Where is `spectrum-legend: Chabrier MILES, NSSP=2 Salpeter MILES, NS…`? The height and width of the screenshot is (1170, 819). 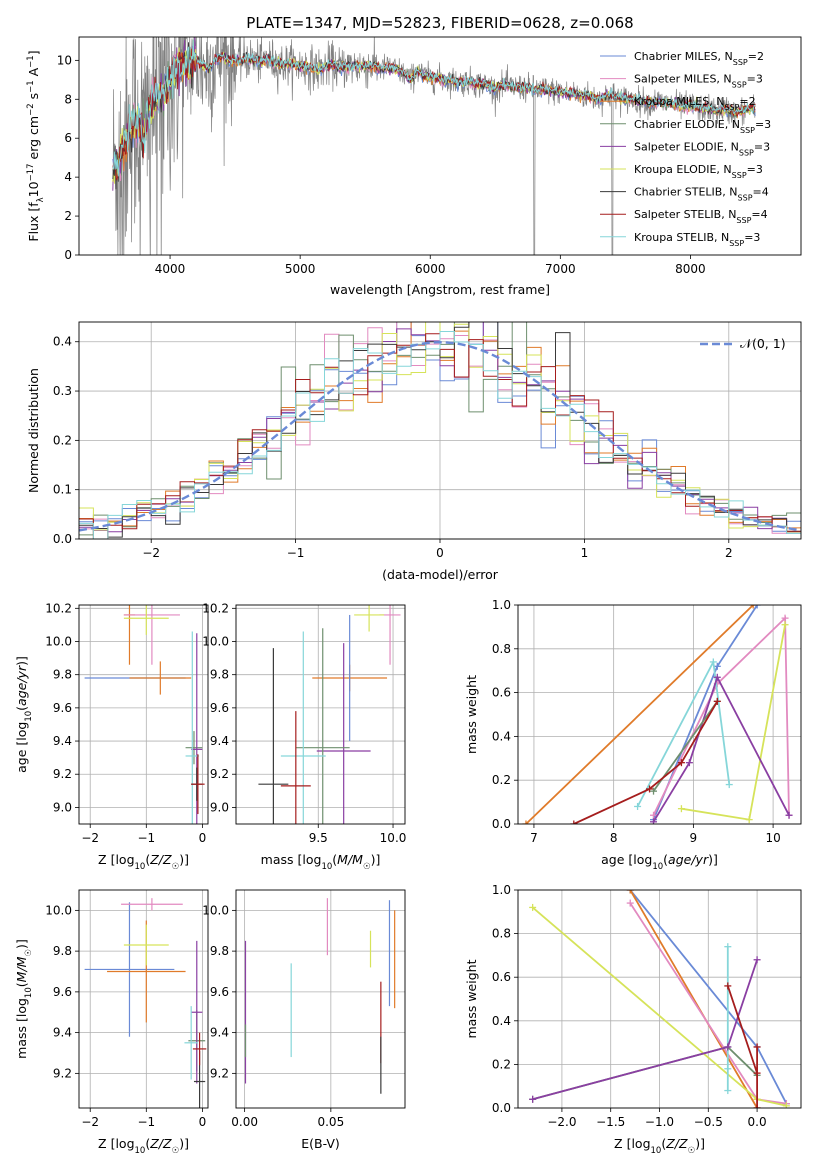 spectrum-legend: Chabrier MILES, NSSP=2 Salpeter MILES, NS… is located at coordinates (685, 148).